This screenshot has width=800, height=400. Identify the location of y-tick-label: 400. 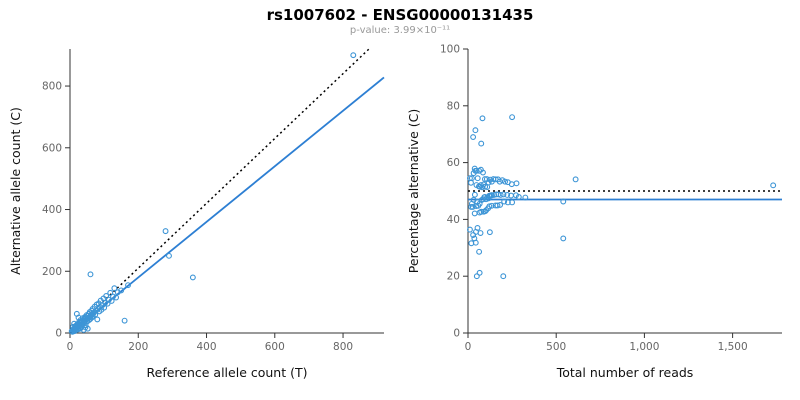
(52, 210).